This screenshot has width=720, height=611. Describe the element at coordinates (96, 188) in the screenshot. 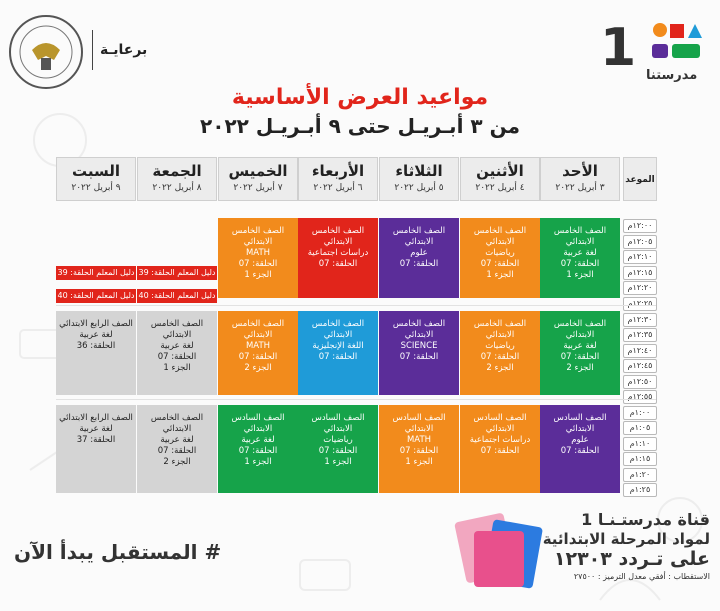

I see `day-date: ٩ أبريل ٢٠٢٢` at that location.